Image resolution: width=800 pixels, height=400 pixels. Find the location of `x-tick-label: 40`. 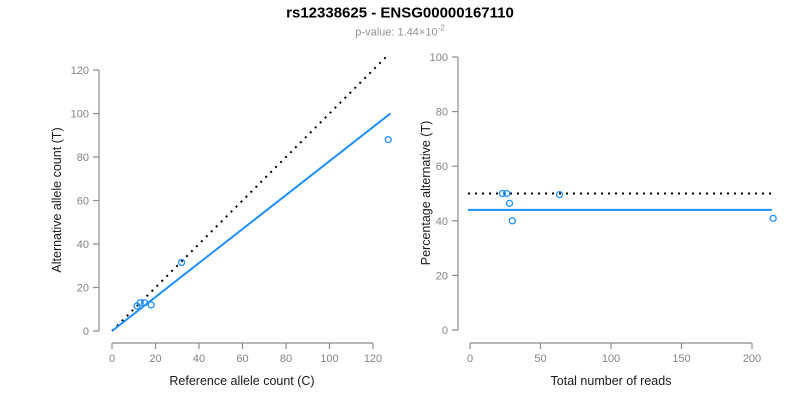

x-tick-label: 40 is located at coordinates (199, 359).